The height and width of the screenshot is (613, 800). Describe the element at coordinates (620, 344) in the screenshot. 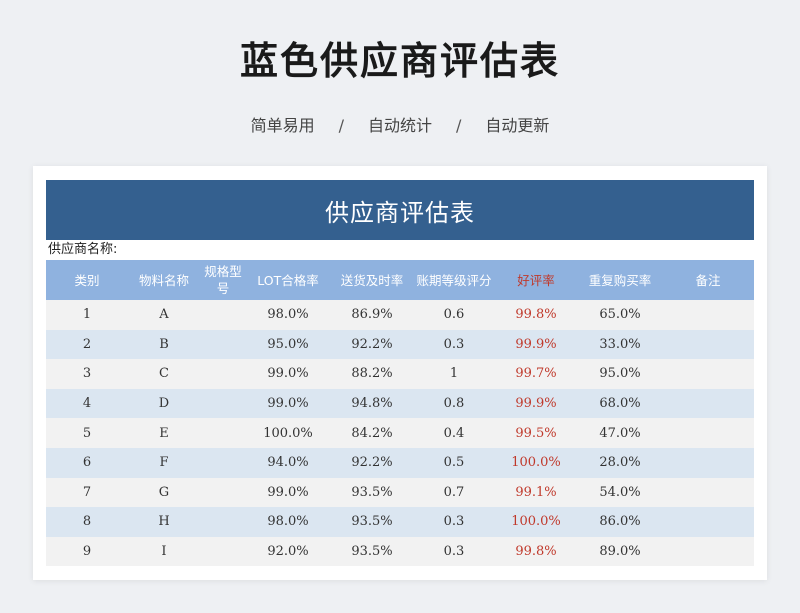

I see `col-repurchase-rate-cell: 33.0%` at that location.